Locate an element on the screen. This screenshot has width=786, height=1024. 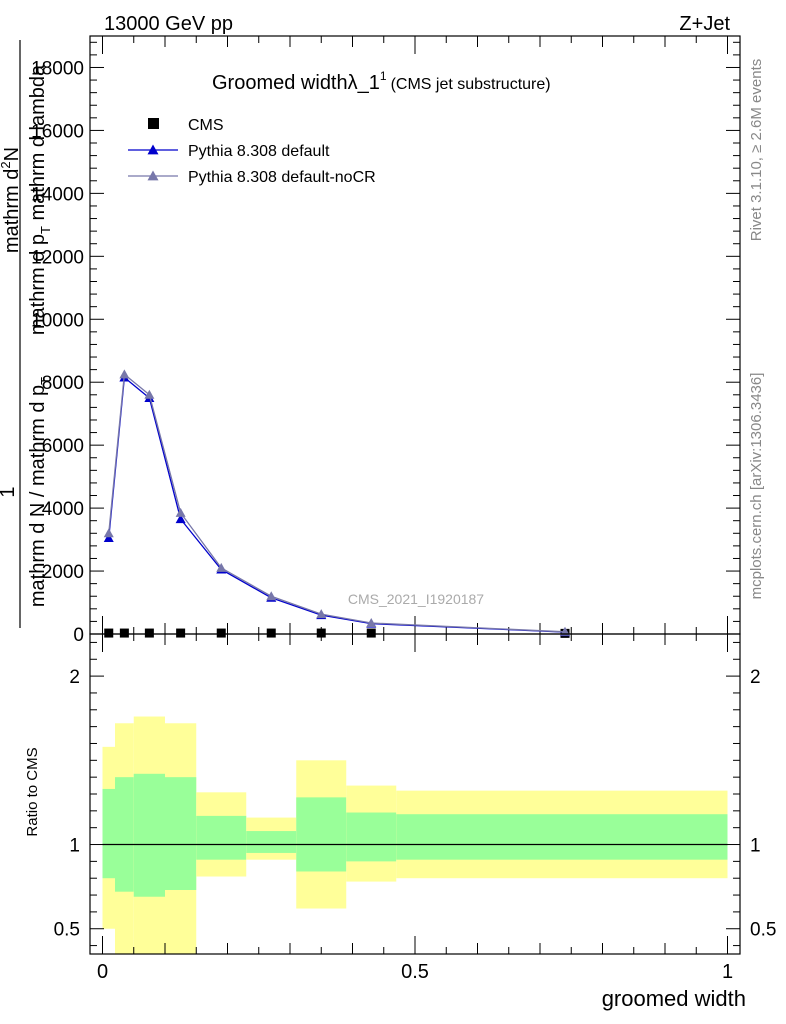
main-ytick-label: 14000 is located at coordinates (57, 194).